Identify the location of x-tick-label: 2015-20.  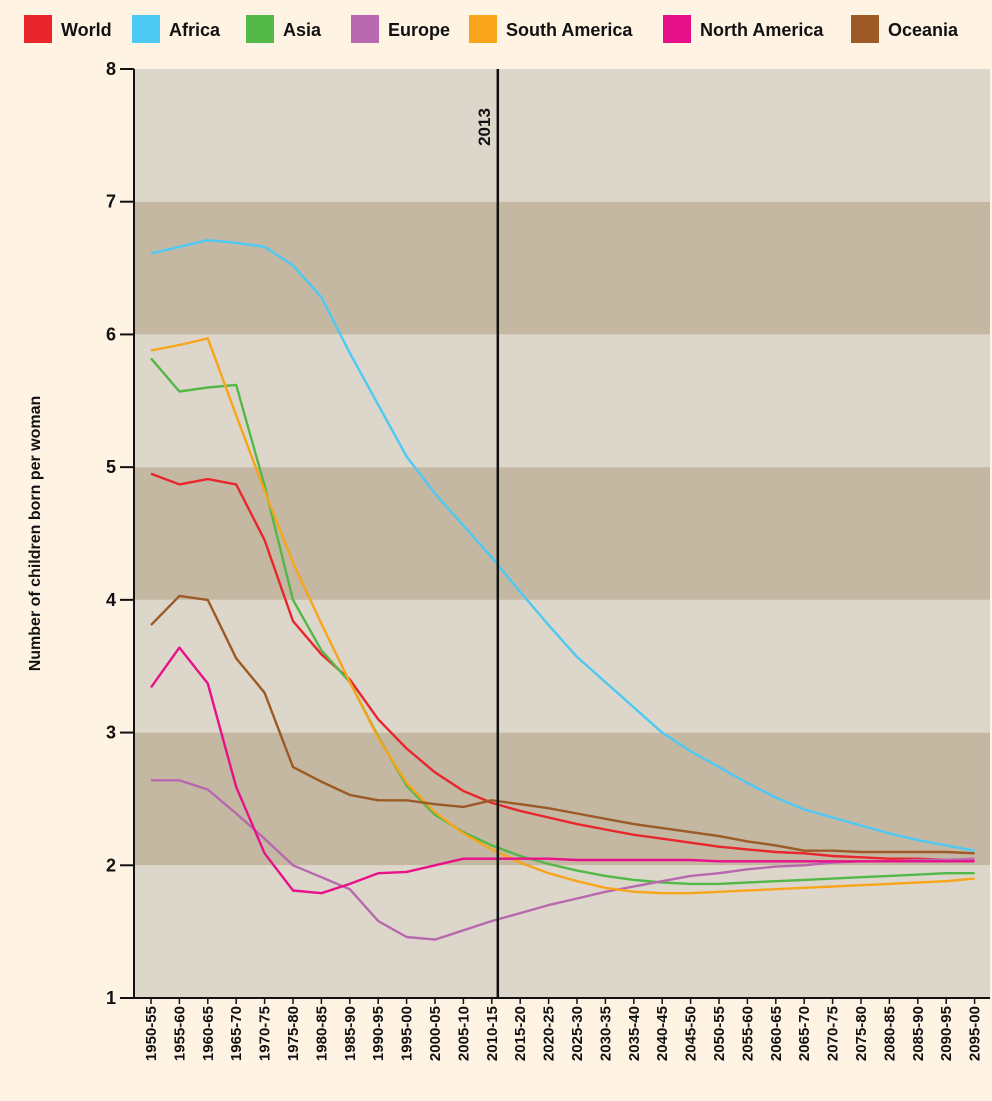
(520, 1033).